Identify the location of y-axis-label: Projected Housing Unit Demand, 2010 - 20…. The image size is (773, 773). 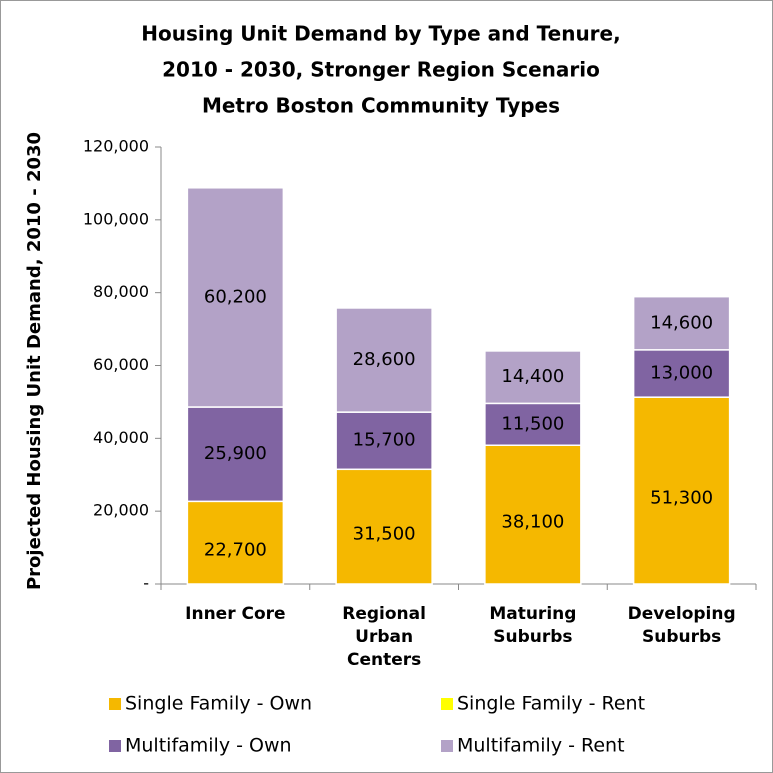
(34, 361).